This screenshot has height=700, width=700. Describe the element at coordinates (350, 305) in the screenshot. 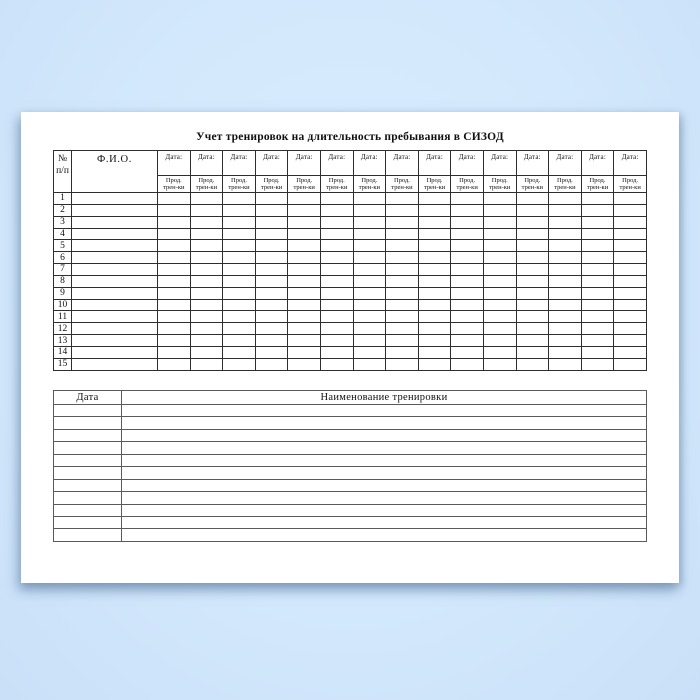

I see `training-table-row: 10` at that location.